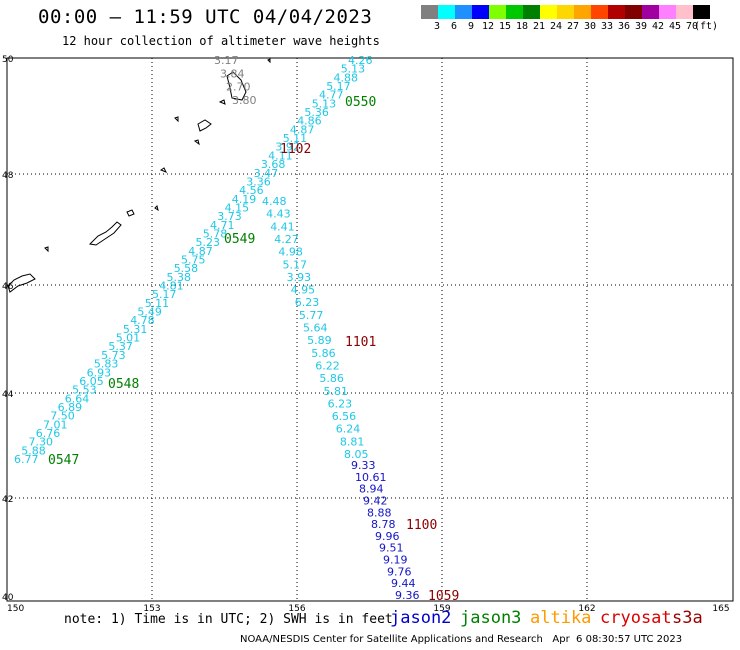  I want to click on latitude-tick-label: 48, so click(8, 176).